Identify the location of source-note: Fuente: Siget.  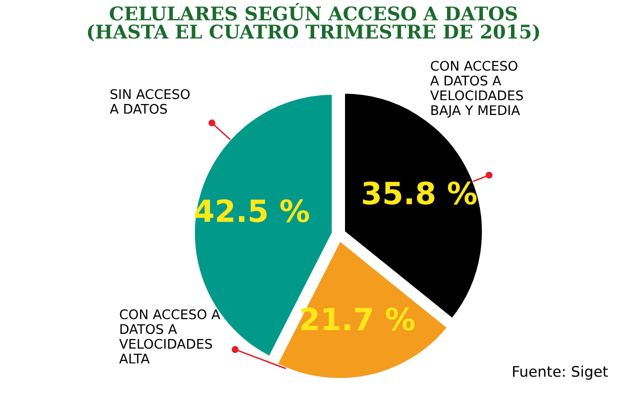
(560, 373).